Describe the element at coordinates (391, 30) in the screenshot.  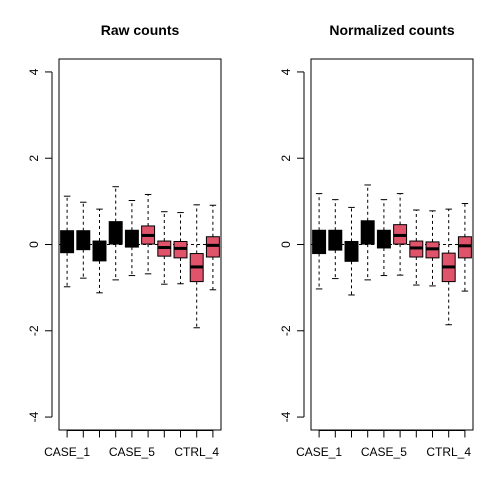
I see `normalized-counts-title: Normalized counts` at that location.